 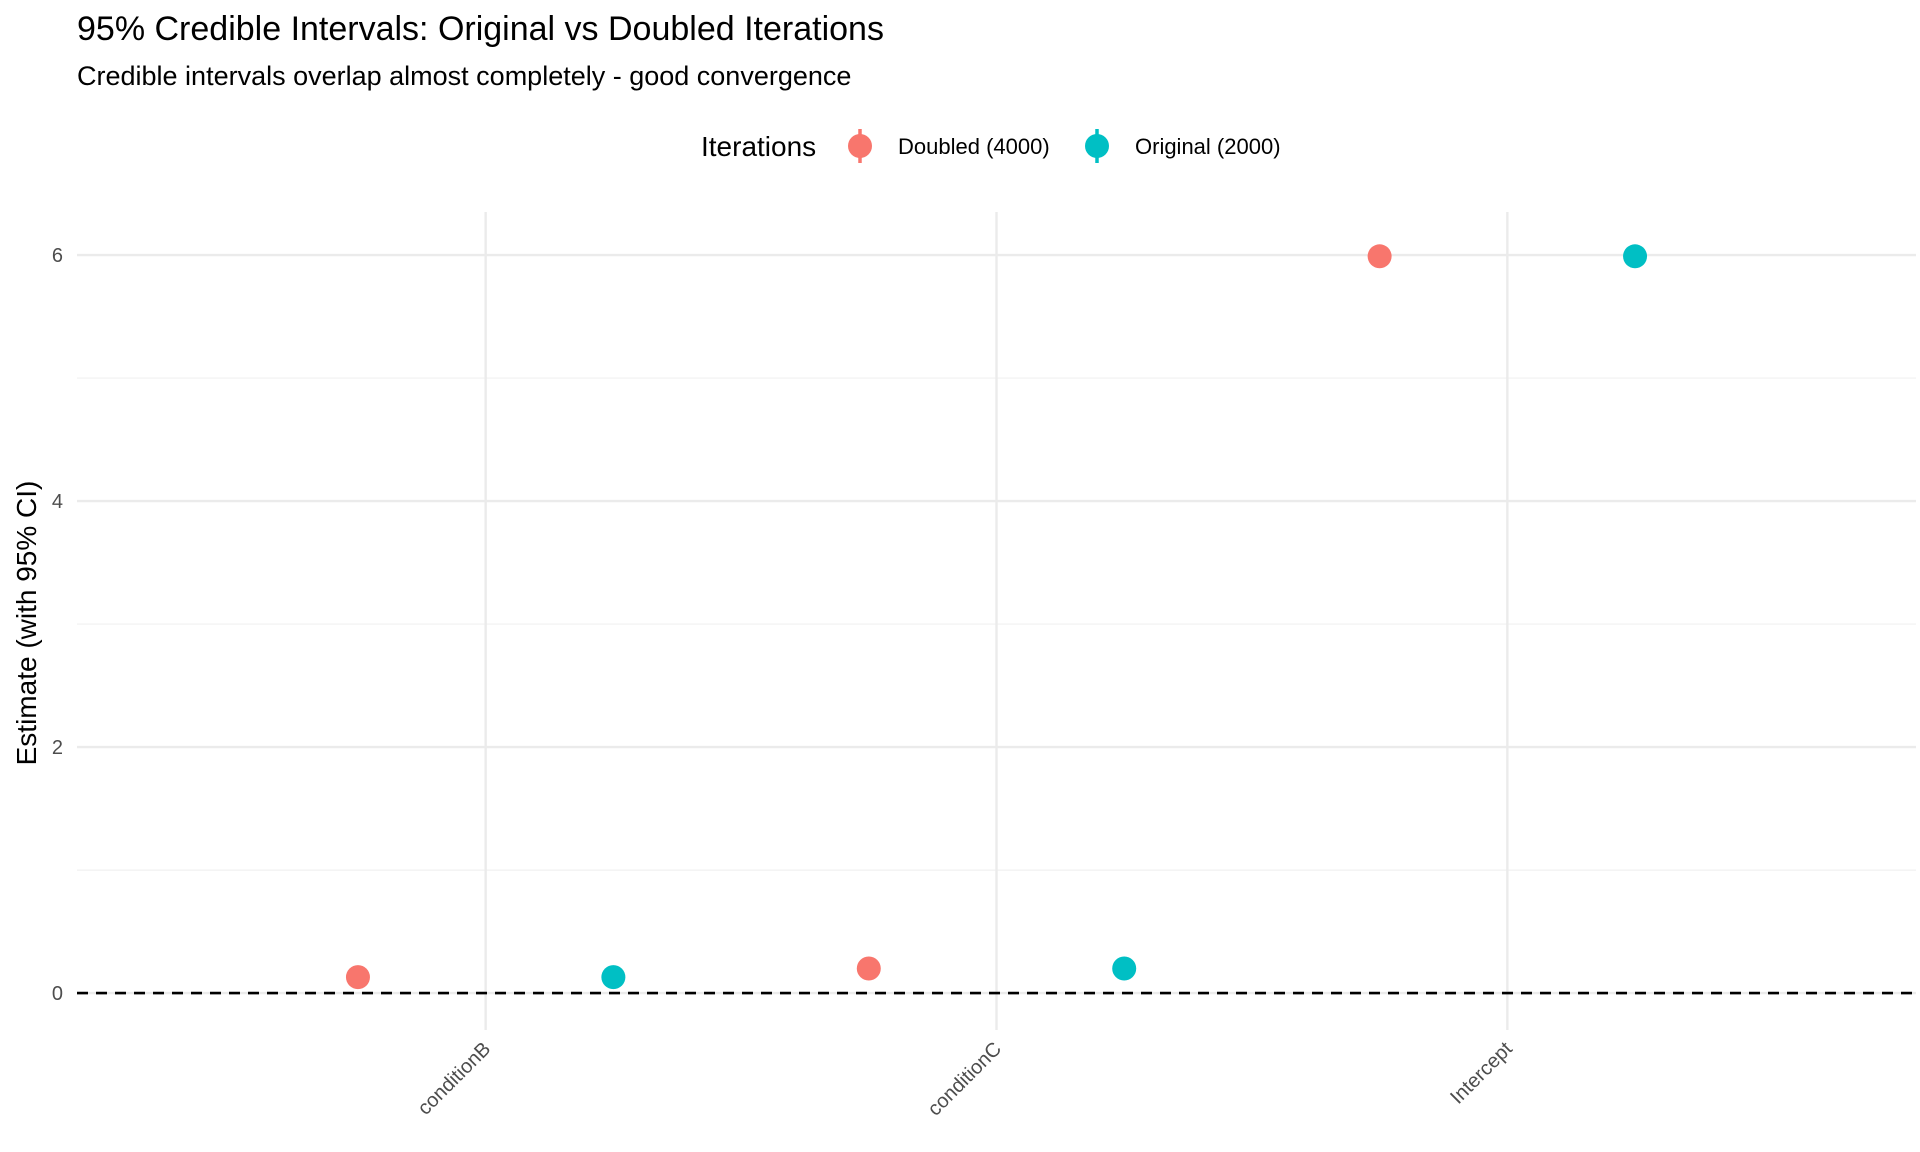 I want to click on y-tick-label: 2, so click(x=57, y=748).